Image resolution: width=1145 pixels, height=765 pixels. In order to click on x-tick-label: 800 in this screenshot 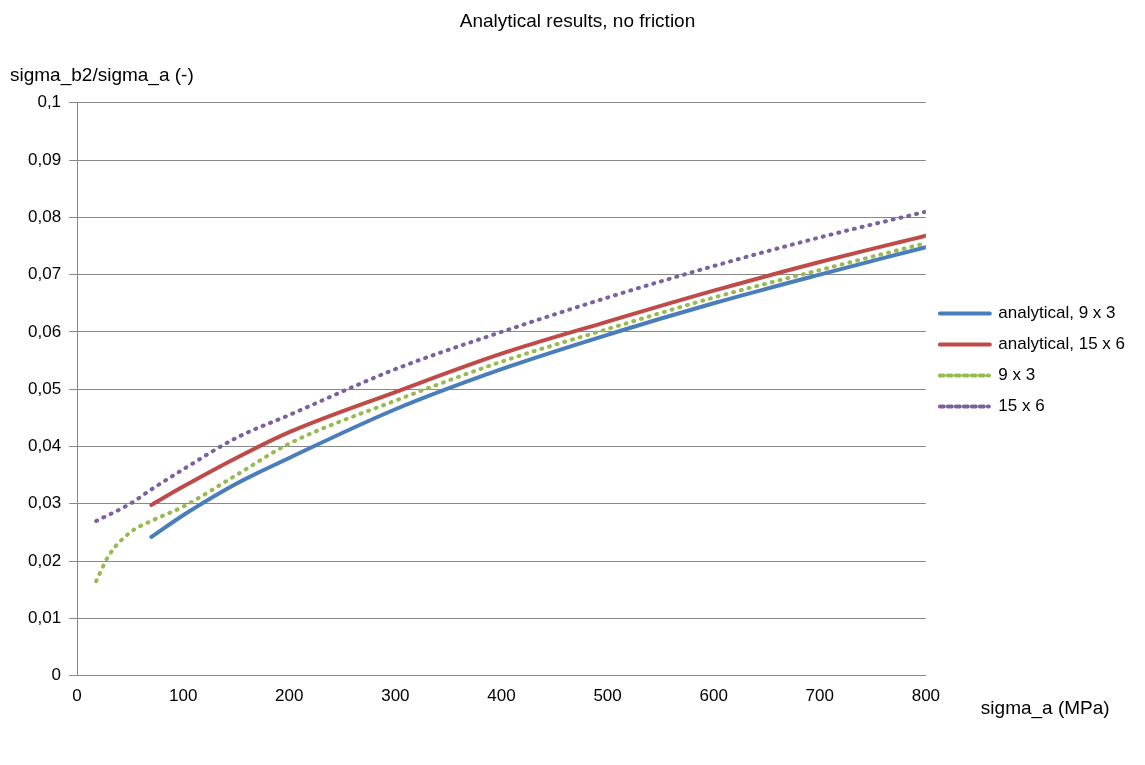, I will do `click(926, 696)`.